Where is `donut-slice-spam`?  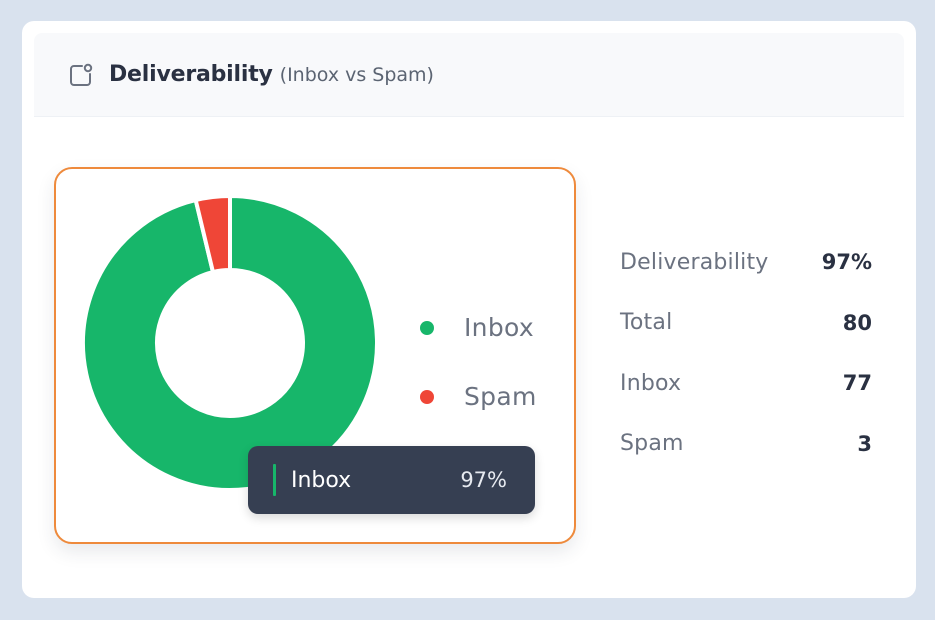 donut-slice-spam is located at coordinates (212, 235).